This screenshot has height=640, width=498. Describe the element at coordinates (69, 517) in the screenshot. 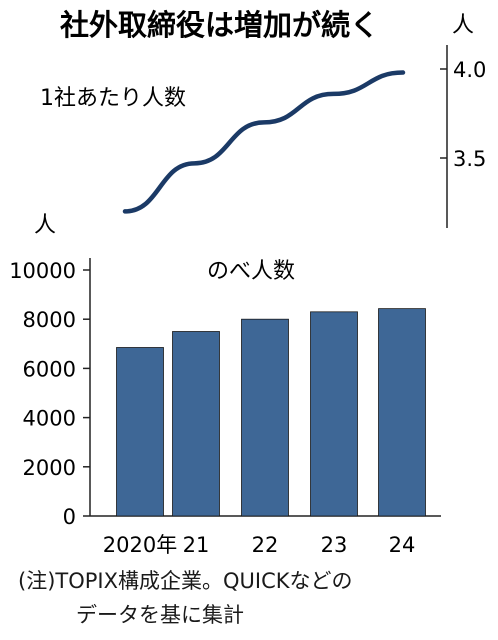

I see `bar-y-tick-label: 0` at that location.